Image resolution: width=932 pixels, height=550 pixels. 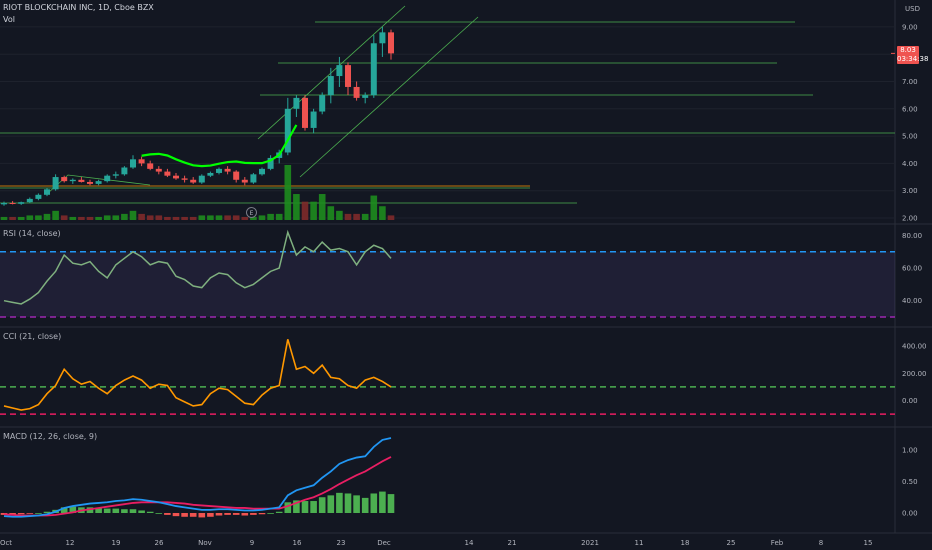 I want to click on bar-countdown: 03:34:38, so click(x=913, y=59).